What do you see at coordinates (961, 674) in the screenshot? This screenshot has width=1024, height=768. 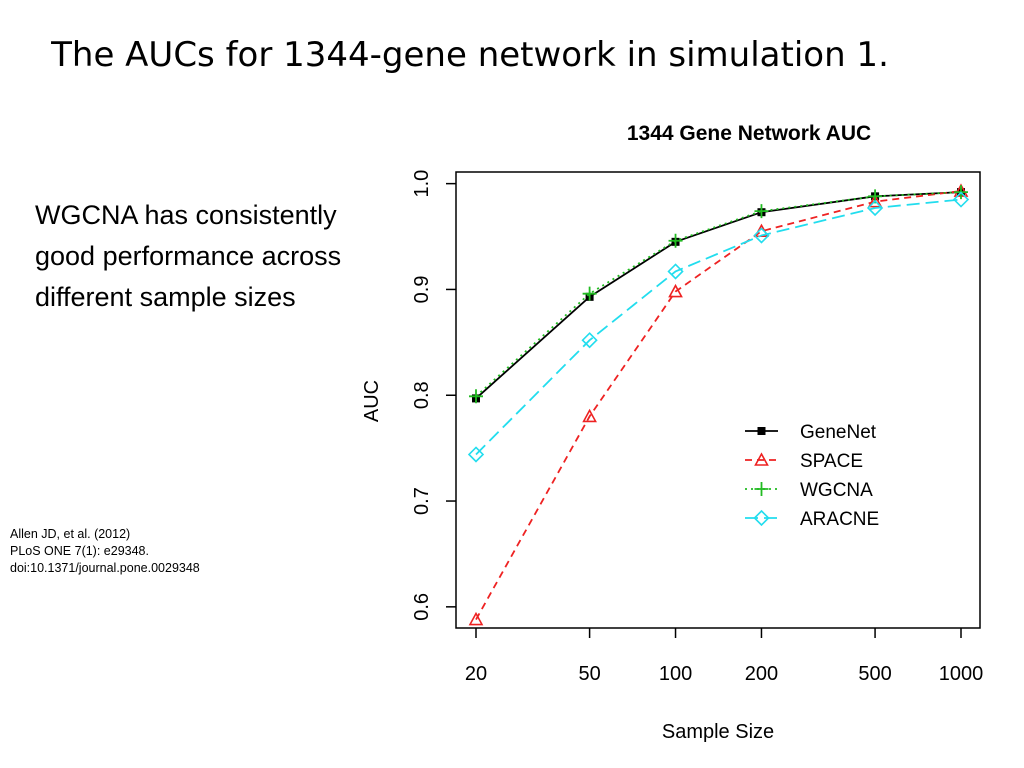 I see `x-tick-label: 1000` at bounding box center [961, 674].